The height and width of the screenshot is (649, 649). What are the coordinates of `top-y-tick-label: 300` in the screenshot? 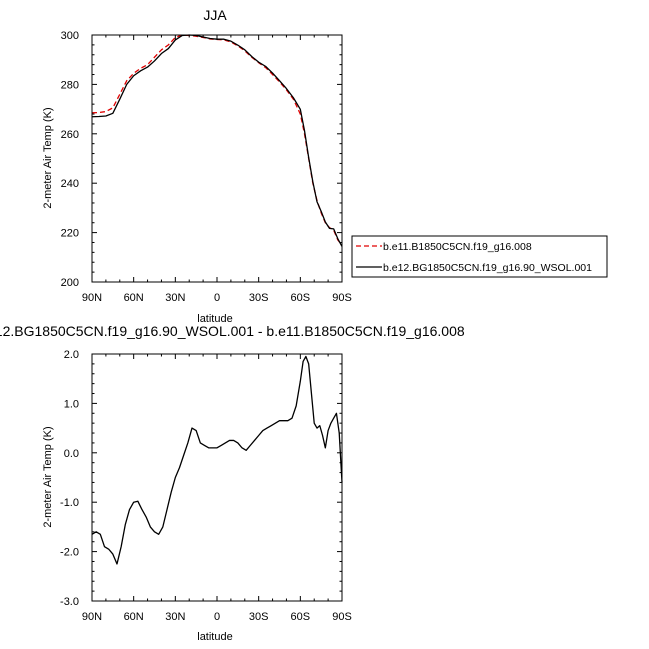 It's located at (70, 36).